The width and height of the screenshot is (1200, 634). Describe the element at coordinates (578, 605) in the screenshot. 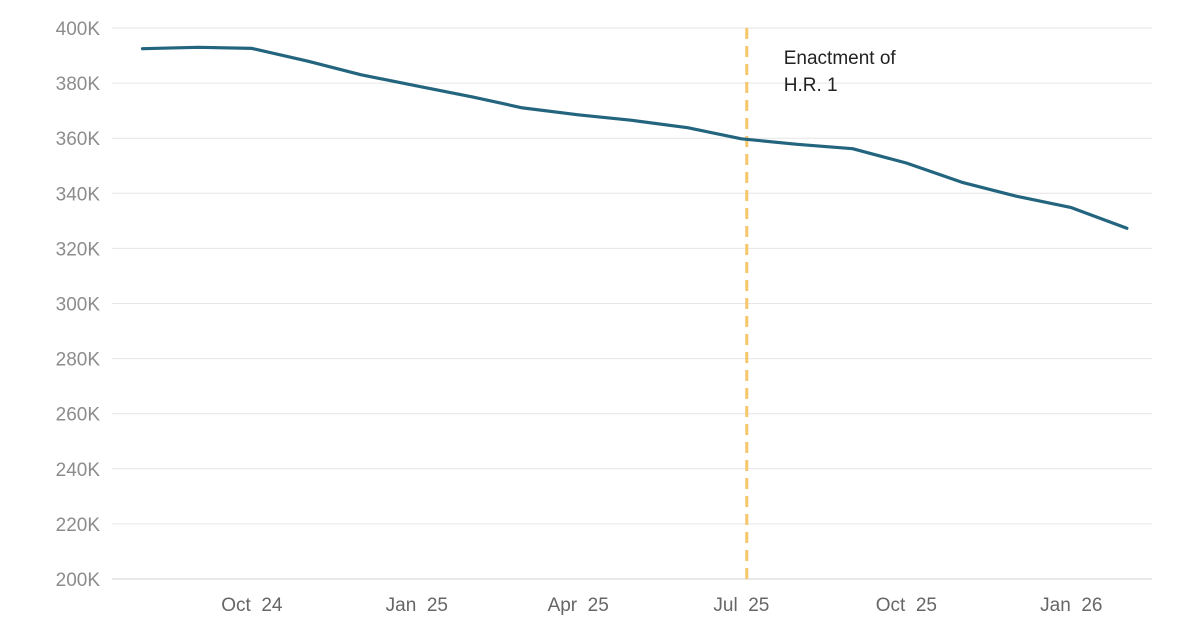

I see `x-tick-label: Apr 25` at that location.